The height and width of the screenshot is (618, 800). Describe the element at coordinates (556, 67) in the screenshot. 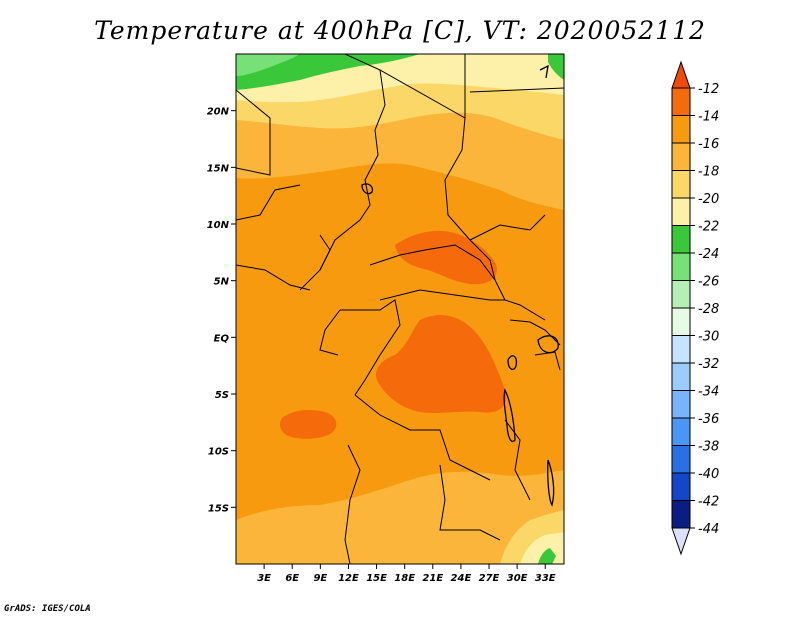

I see `field-cold-ne` at that location.